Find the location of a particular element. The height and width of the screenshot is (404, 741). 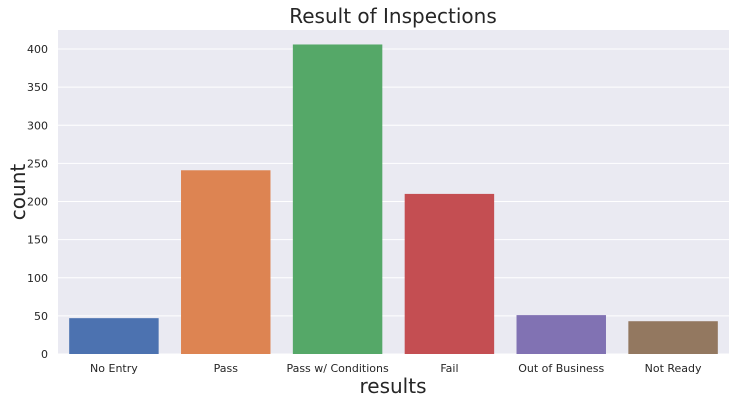

y-axis-label: count is located at coordinates (18, 192).